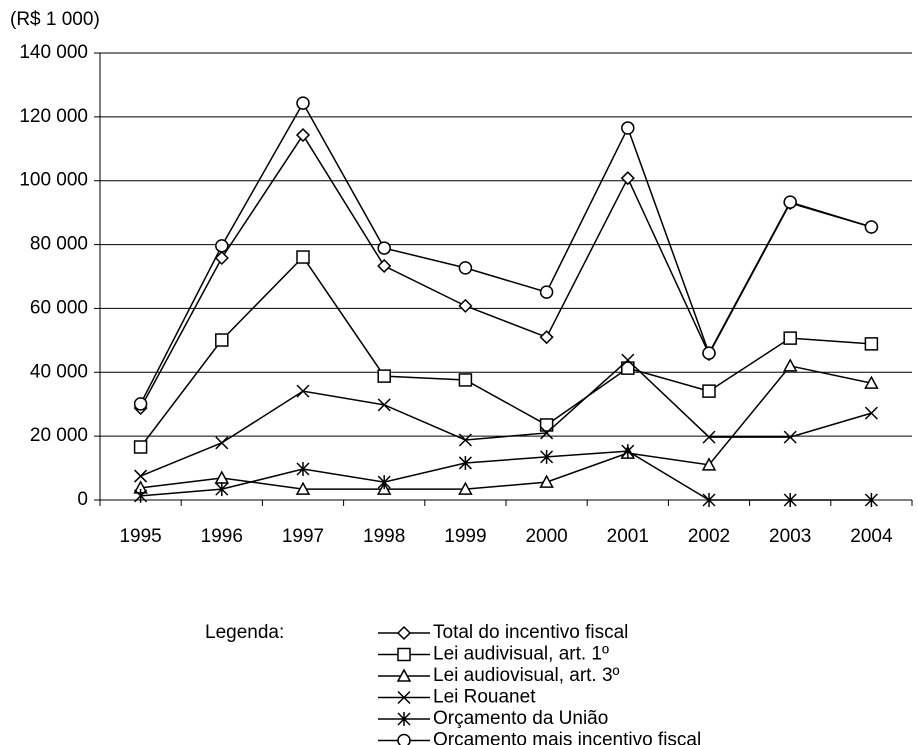 This screenshot has width=918, height=745. What do you see at coordinates (59, 371) in the screenshot?
I see `y-tick-label: 40 000` at bounding box center [59, 371].